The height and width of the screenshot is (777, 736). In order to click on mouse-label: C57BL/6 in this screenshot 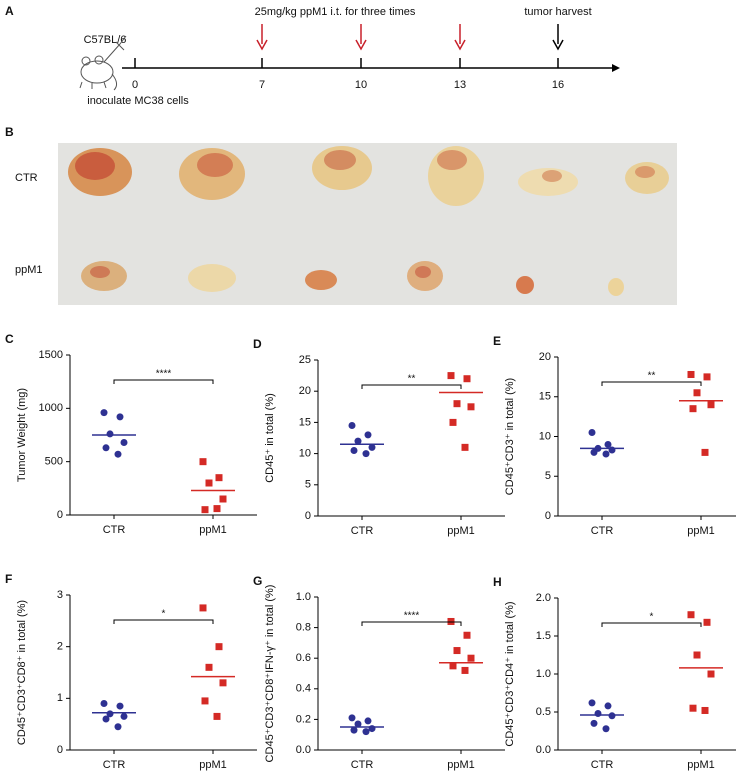, I will do `click(105, 40)`.